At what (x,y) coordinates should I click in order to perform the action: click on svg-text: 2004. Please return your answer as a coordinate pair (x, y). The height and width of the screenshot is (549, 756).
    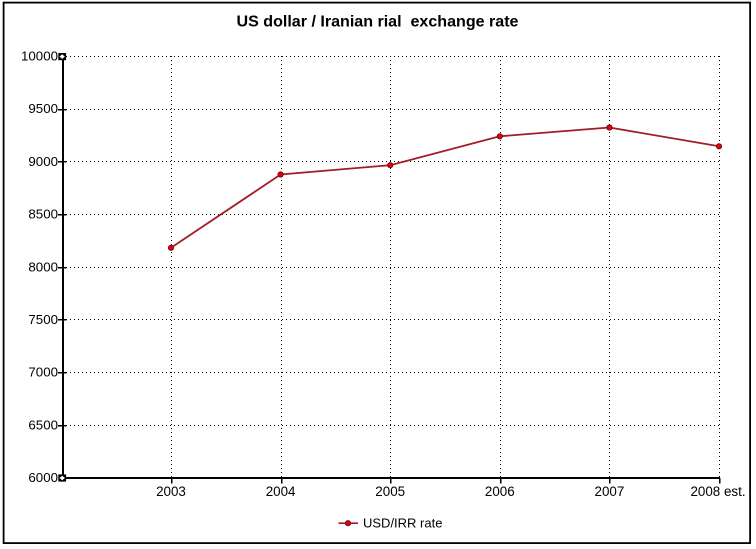
    Looking at the image, I should click on (281, 491).